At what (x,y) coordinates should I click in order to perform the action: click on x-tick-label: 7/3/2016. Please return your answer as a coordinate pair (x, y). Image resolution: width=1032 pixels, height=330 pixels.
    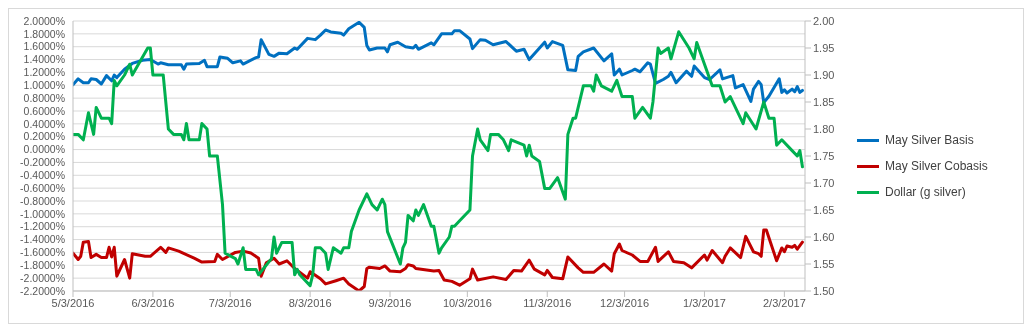
    Looking at the image, I should click on (230, 302).